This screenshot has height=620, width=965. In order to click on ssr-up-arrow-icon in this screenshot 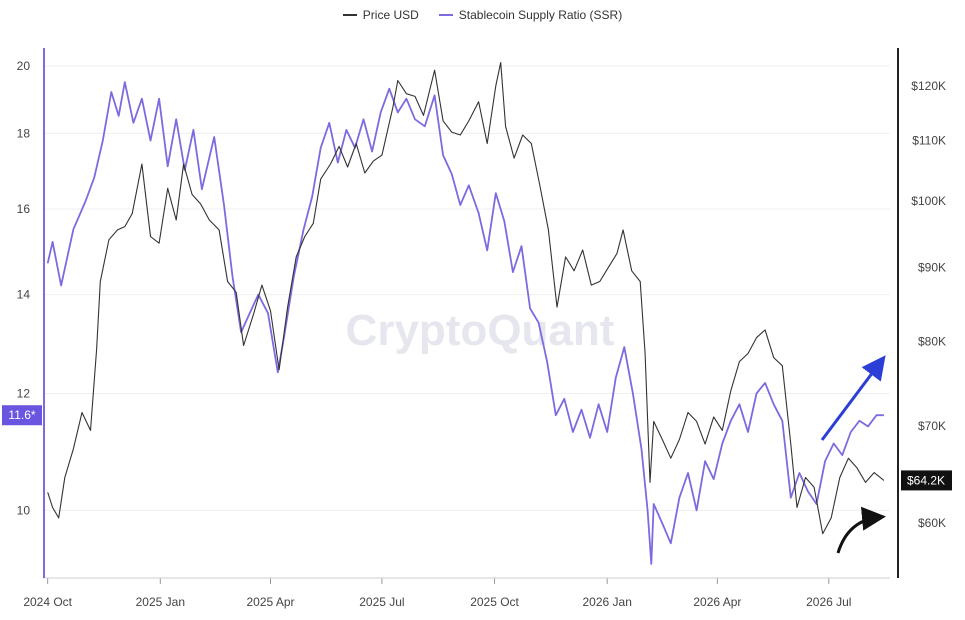, I will do `click(853, 398)`.